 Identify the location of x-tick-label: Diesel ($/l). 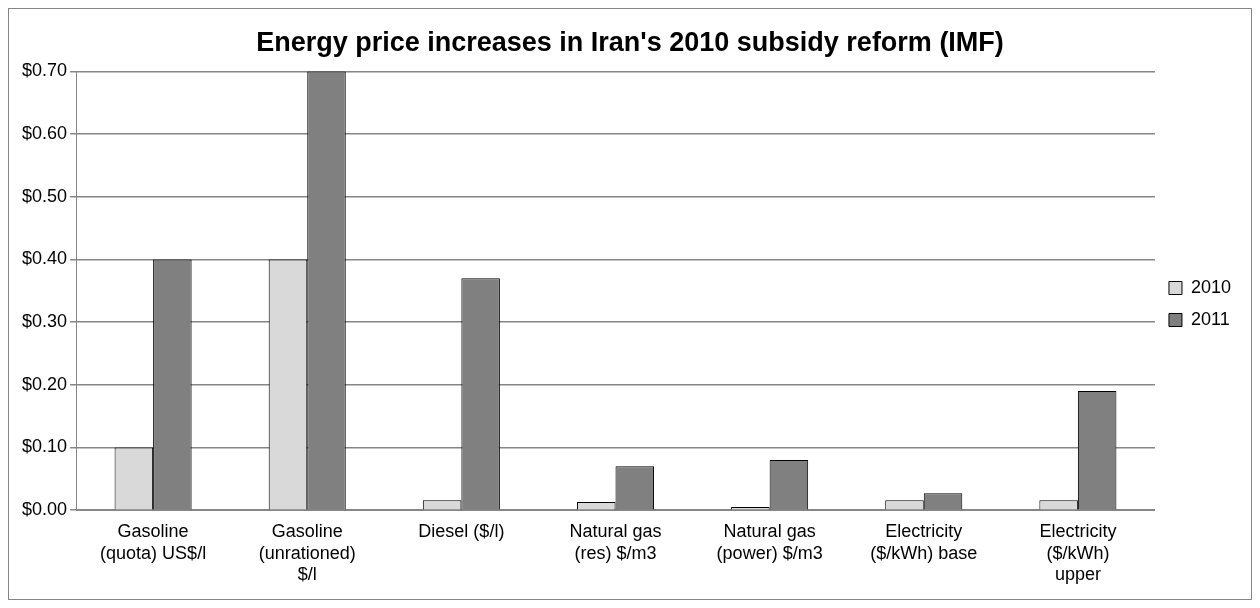
(461, 530).